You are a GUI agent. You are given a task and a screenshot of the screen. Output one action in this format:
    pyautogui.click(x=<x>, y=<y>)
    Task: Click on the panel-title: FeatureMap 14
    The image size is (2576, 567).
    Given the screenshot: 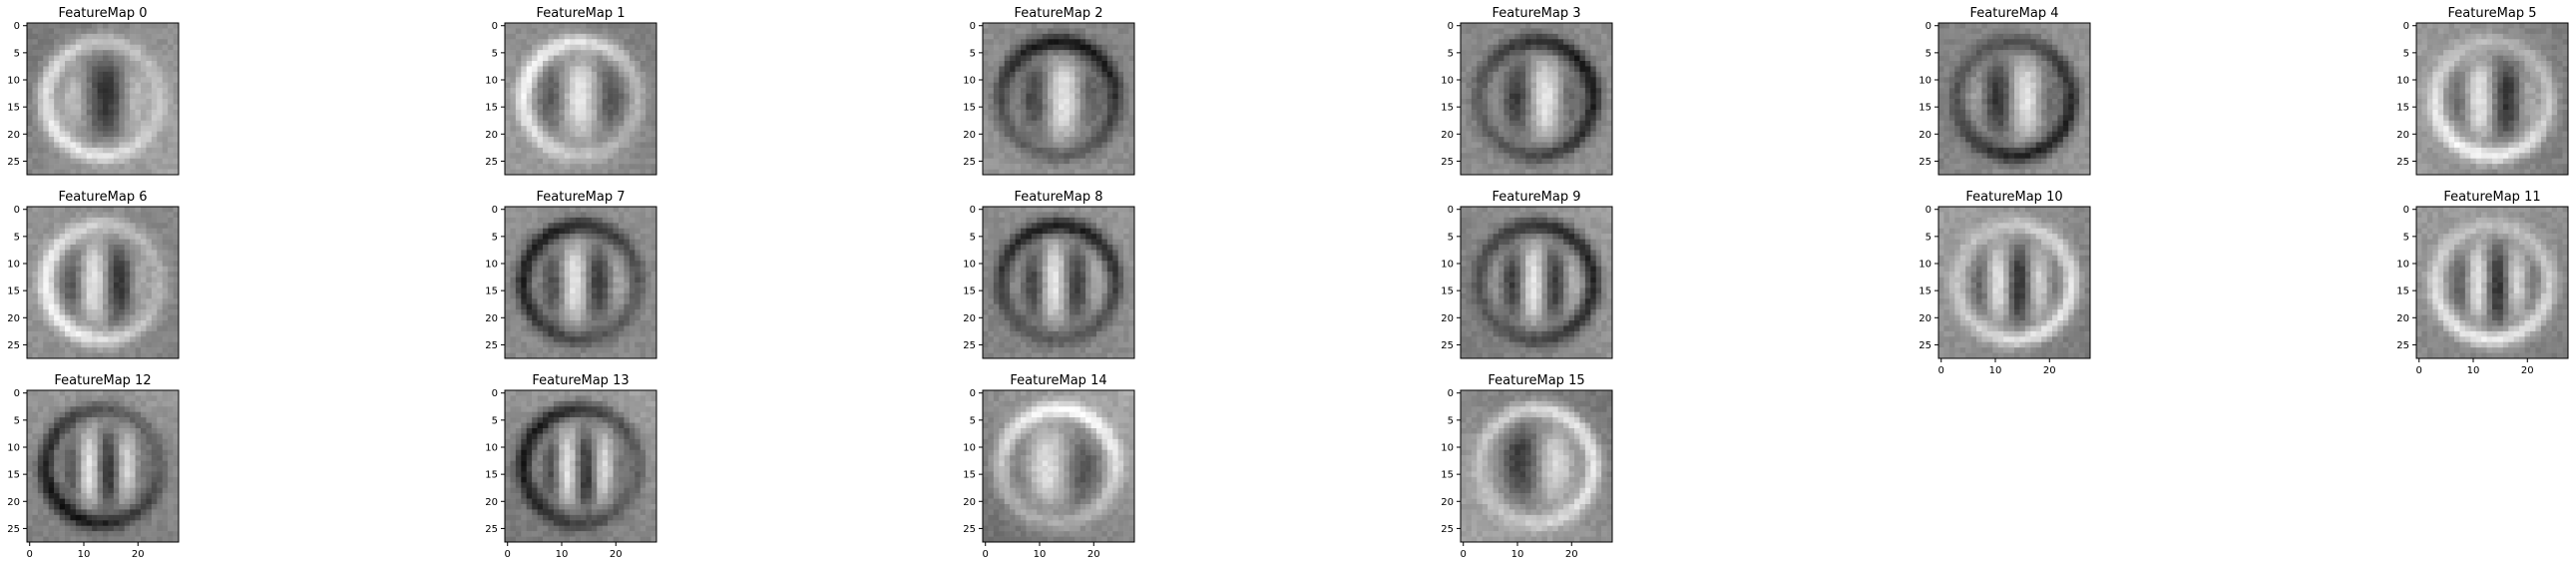 What is the action you would take?
    pyautogui.click(x=1058, y=380)
    